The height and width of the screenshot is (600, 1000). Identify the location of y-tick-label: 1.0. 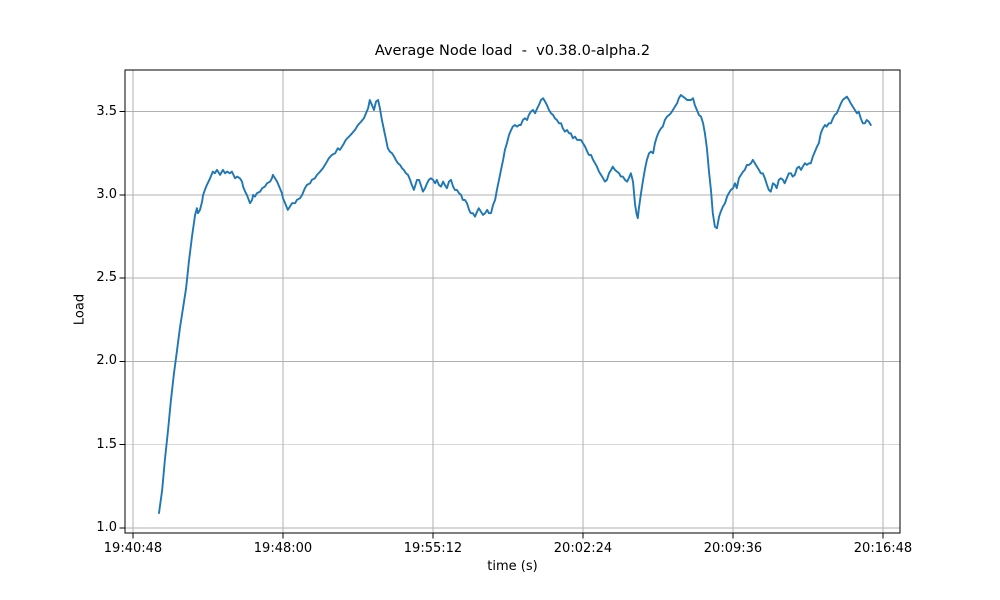
(106, 527).